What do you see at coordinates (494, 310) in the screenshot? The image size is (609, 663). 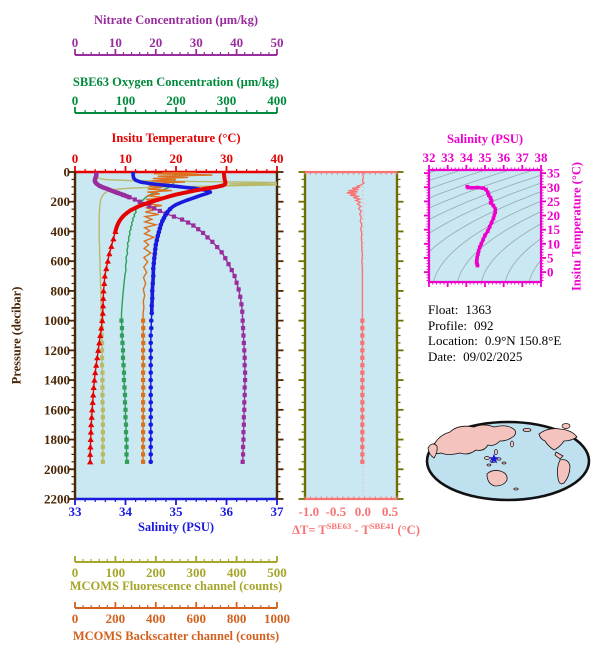 I see `float-id-row: Float: 1363` at bounding box center [494, 310].